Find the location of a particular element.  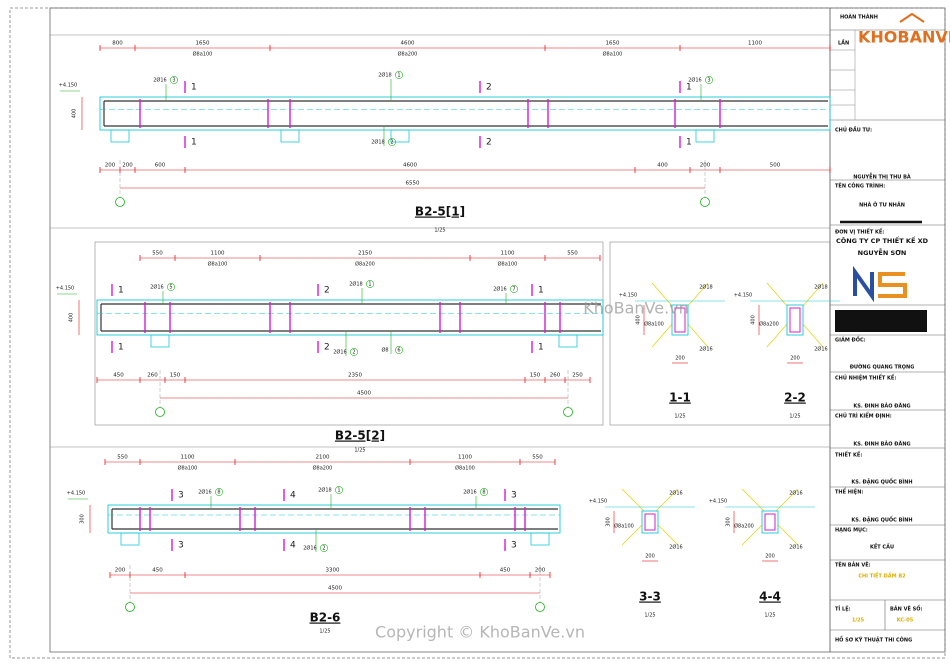

rebar-number: 8 is located at coordinates (218, 493).